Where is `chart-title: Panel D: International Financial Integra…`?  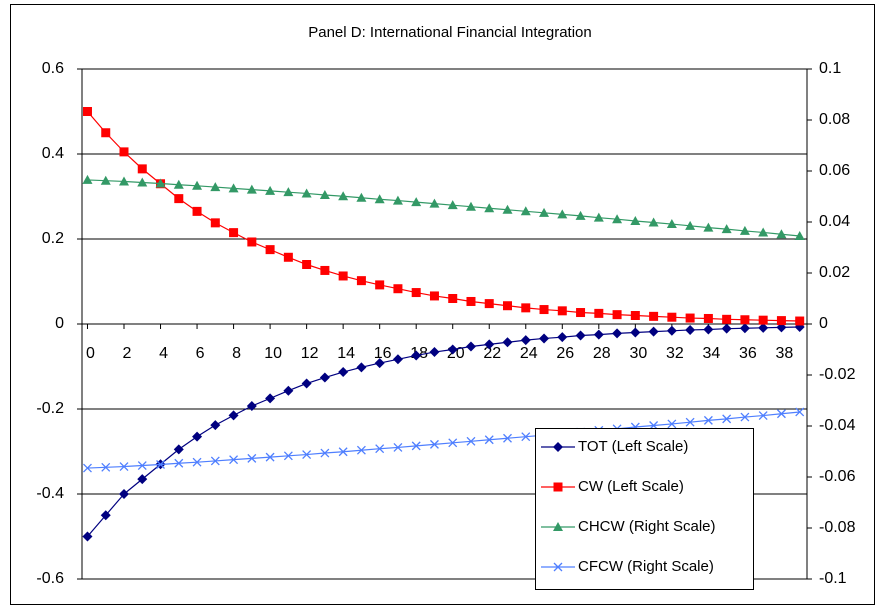
chart-title: Panel D: International Financial Integra… is located at coordinates (450, 32).